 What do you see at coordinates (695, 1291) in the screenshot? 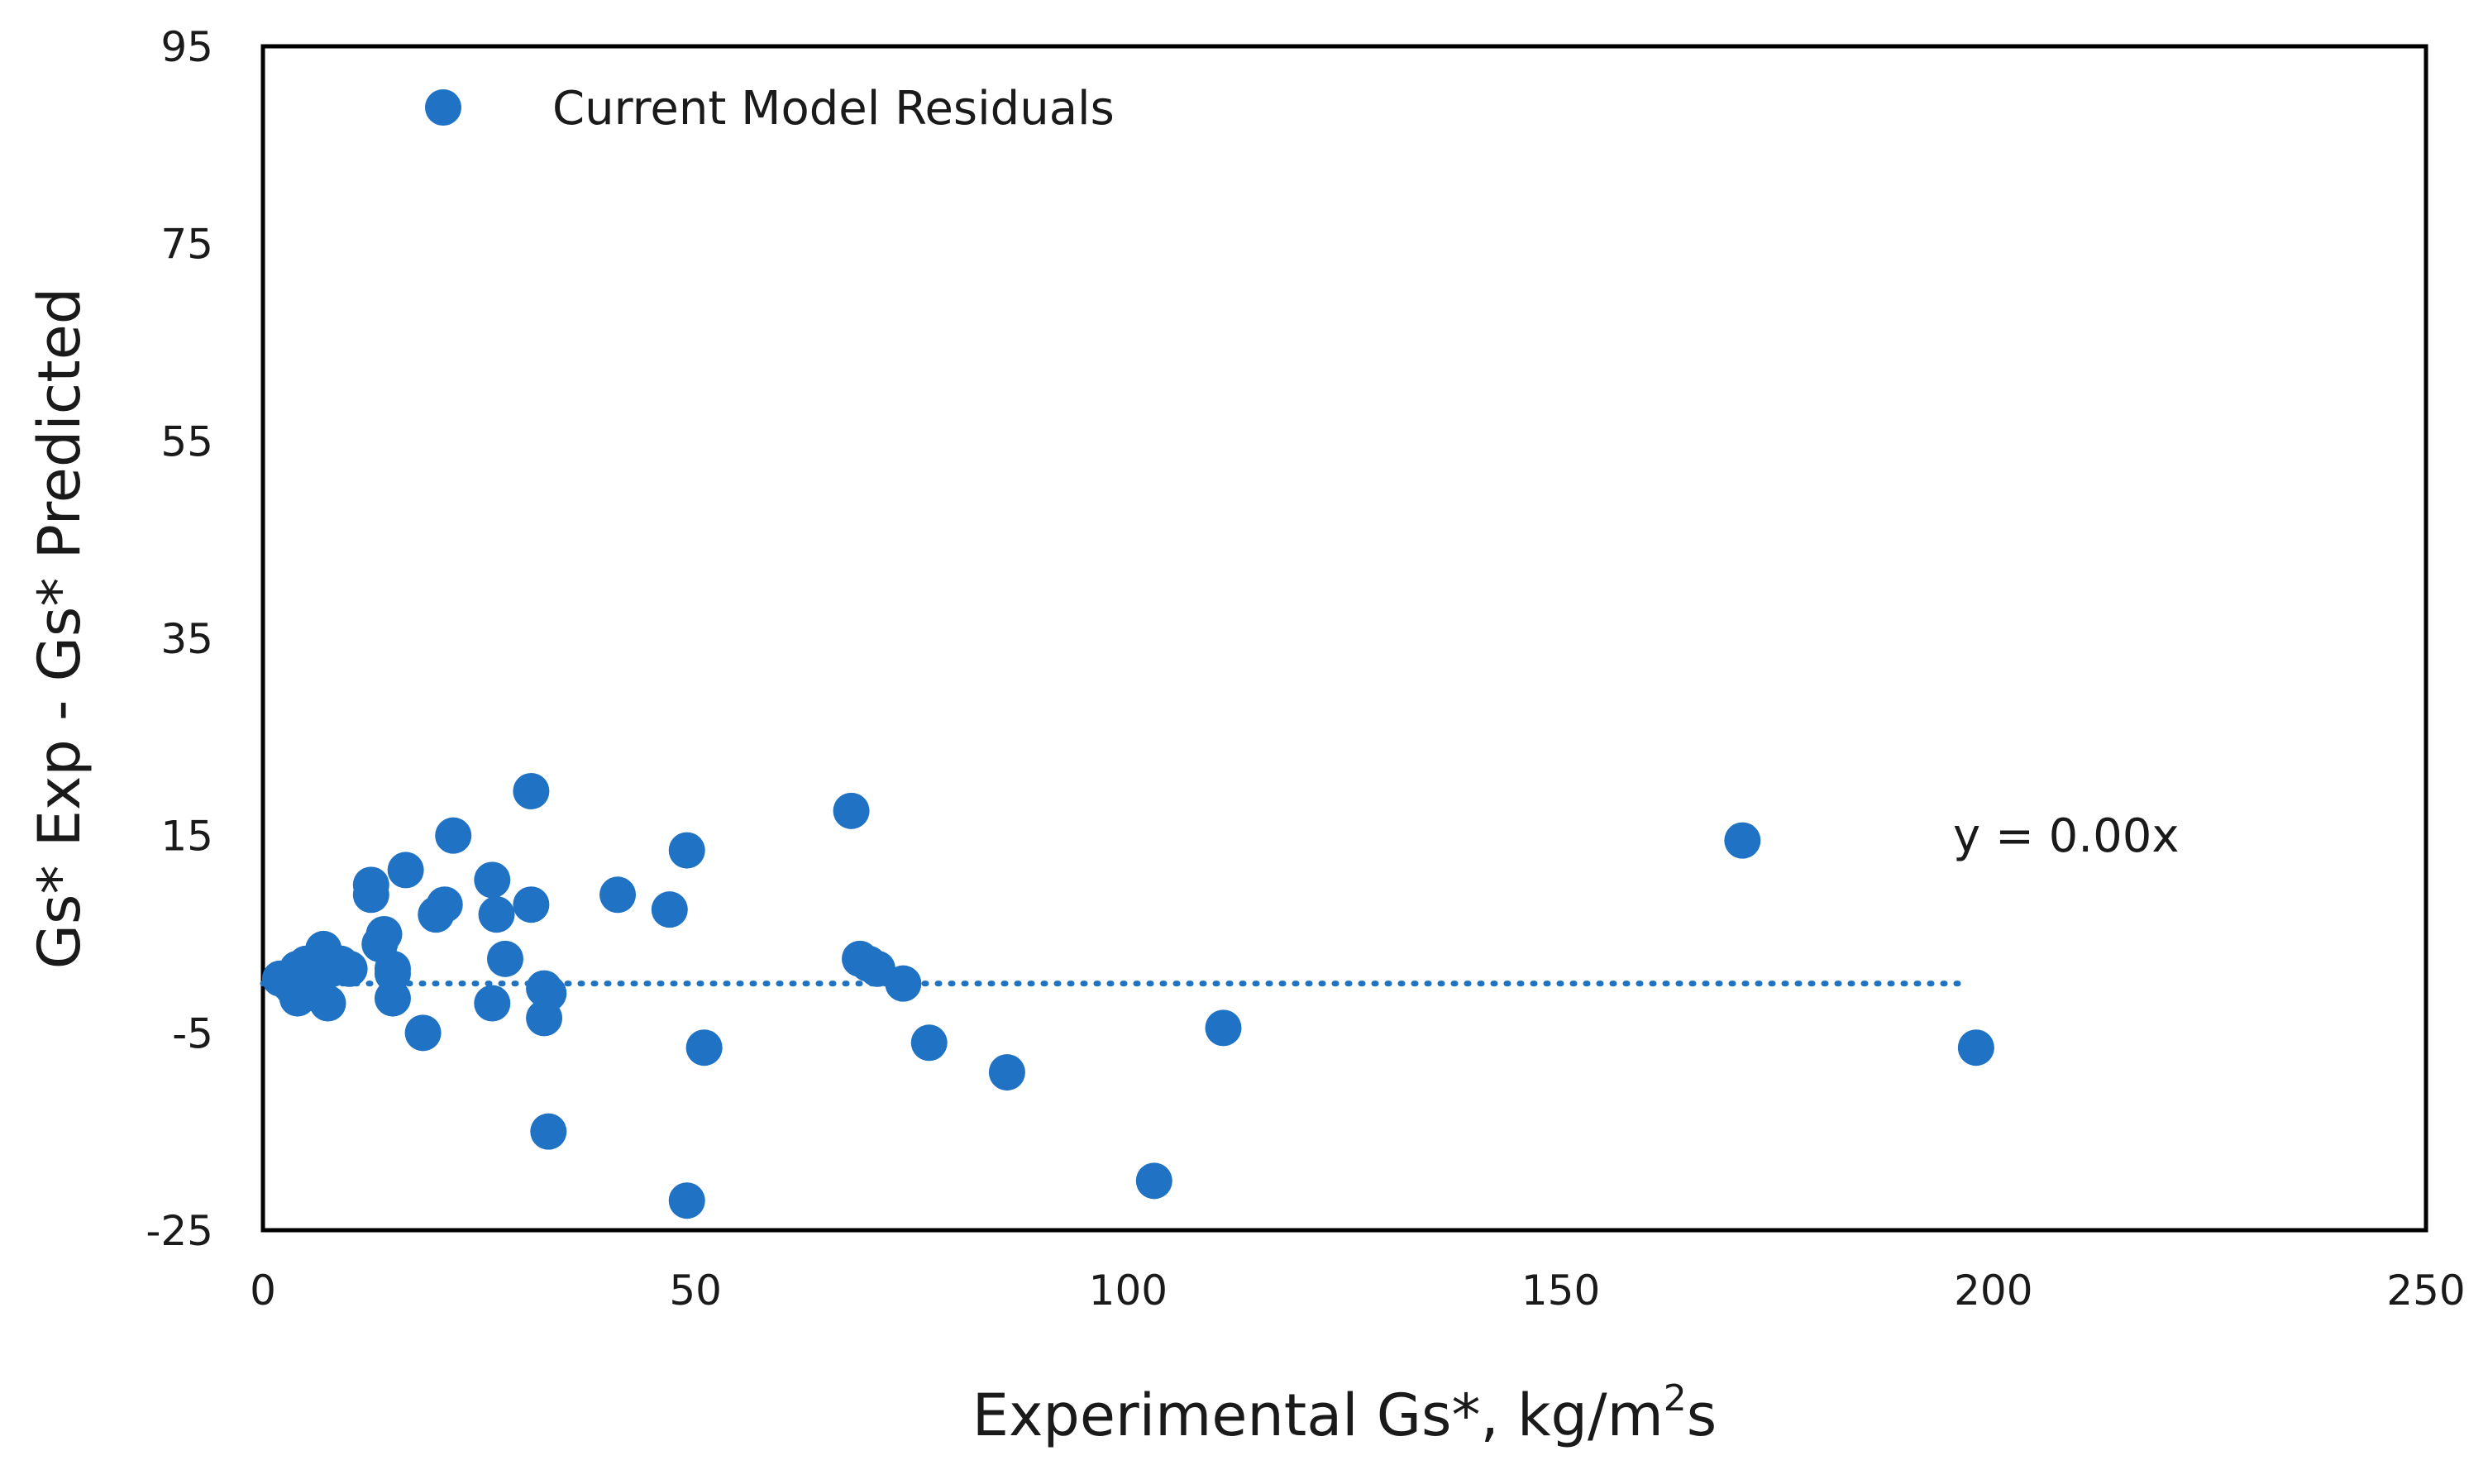
I see `x-tick-label: 50` at bounding box center [695, 1291].